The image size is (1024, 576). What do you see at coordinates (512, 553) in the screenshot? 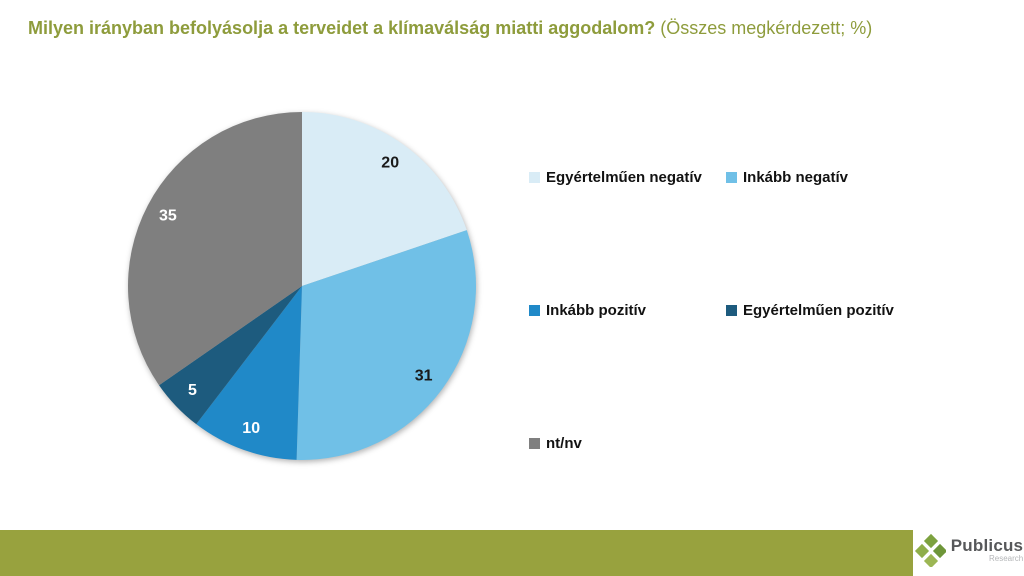
I see `footer-bar` at bounding box center [512, 553].